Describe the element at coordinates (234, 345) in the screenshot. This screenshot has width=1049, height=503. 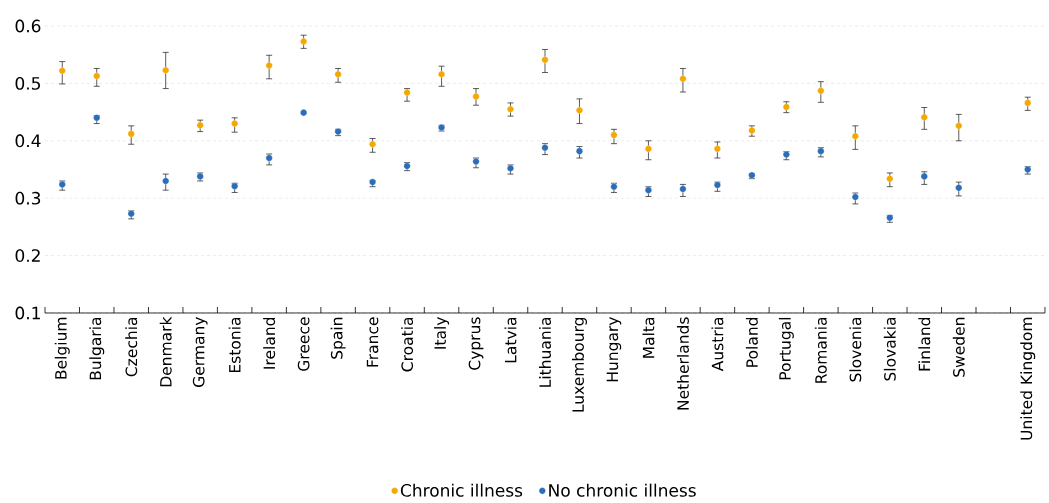
I see `x-tick-label: Estonia` at that location.